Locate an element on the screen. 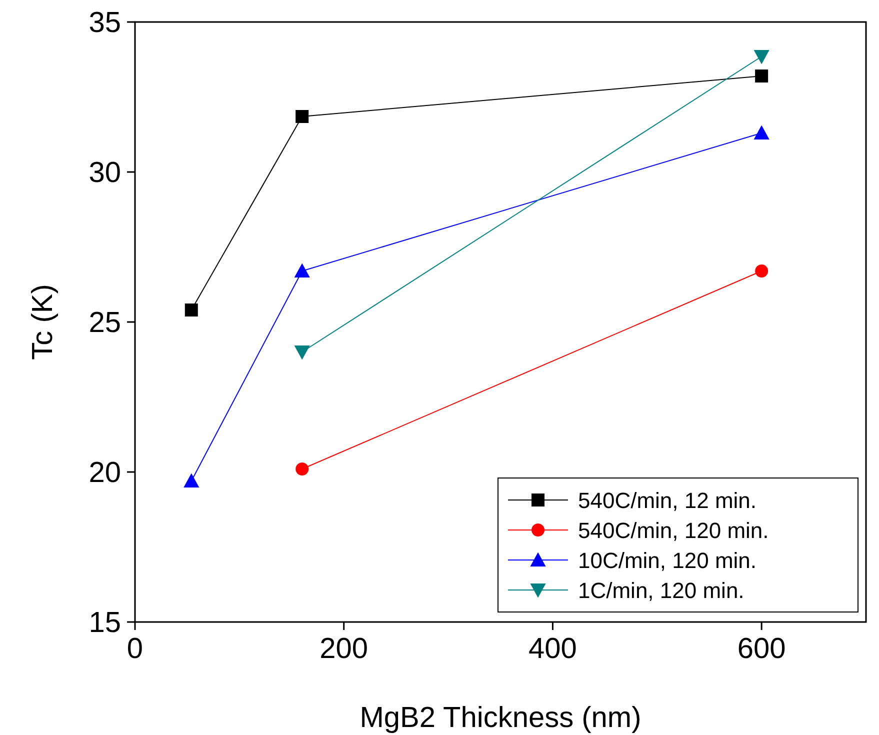  x-axis-title: MgB2 Thickness (nm) is located at coordinates (501, 718).